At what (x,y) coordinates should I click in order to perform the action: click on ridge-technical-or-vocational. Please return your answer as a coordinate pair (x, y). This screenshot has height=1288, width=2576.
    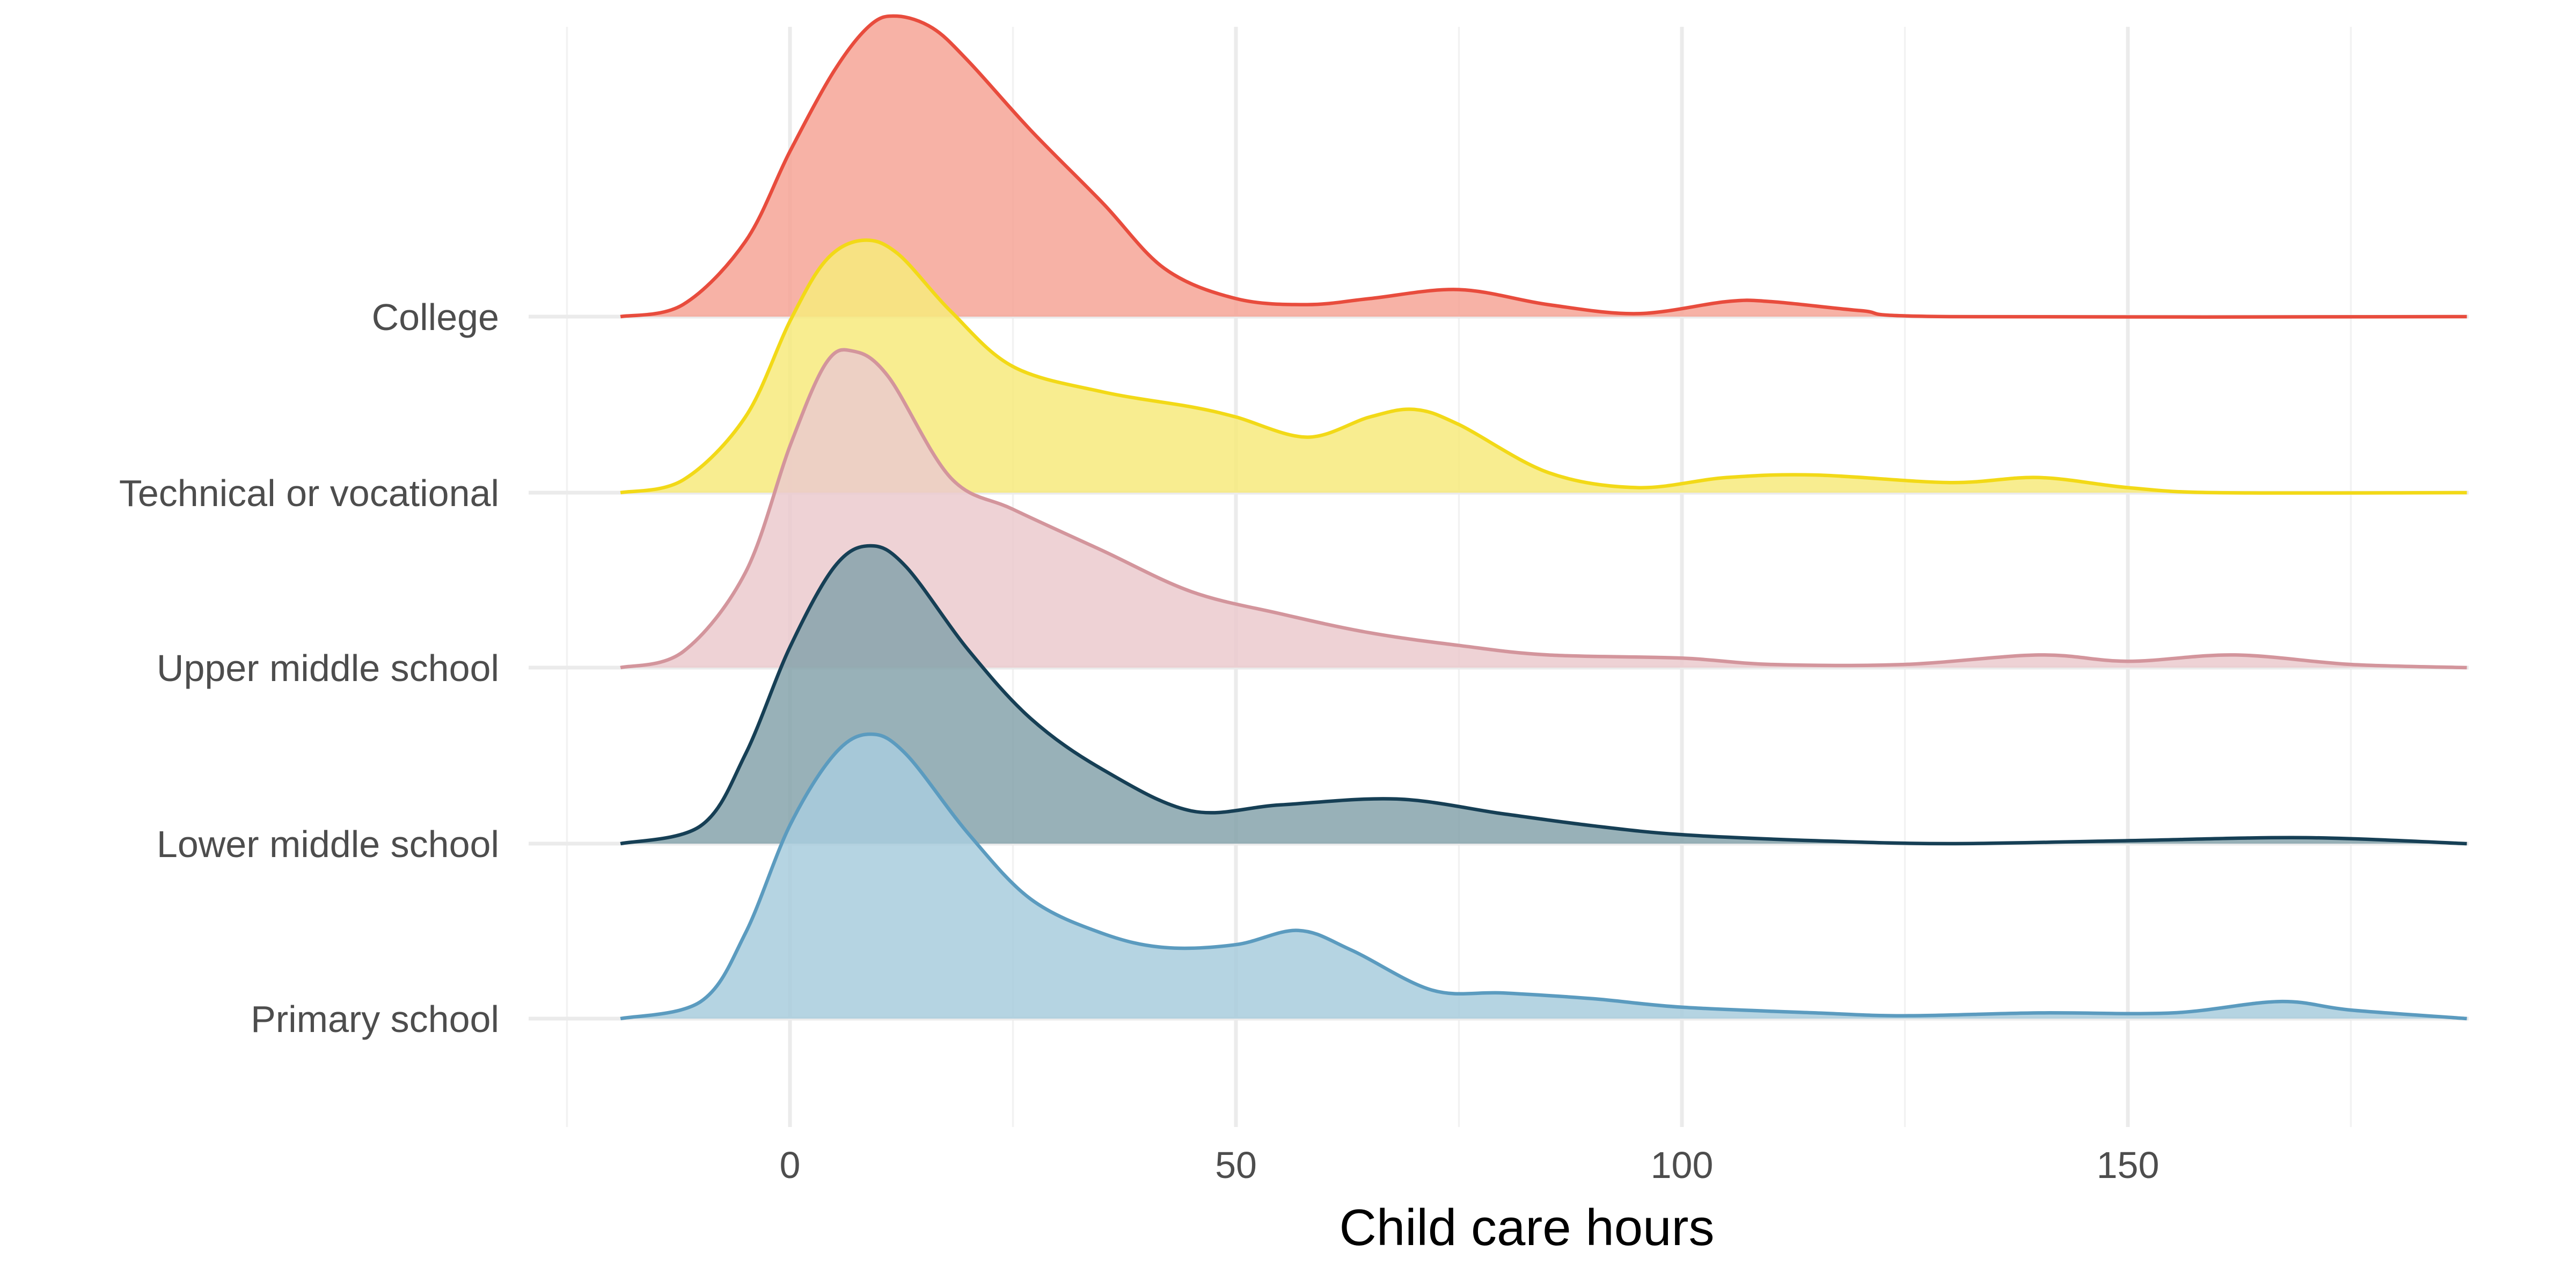
    Looking at the image, I should click on (1543, 366).